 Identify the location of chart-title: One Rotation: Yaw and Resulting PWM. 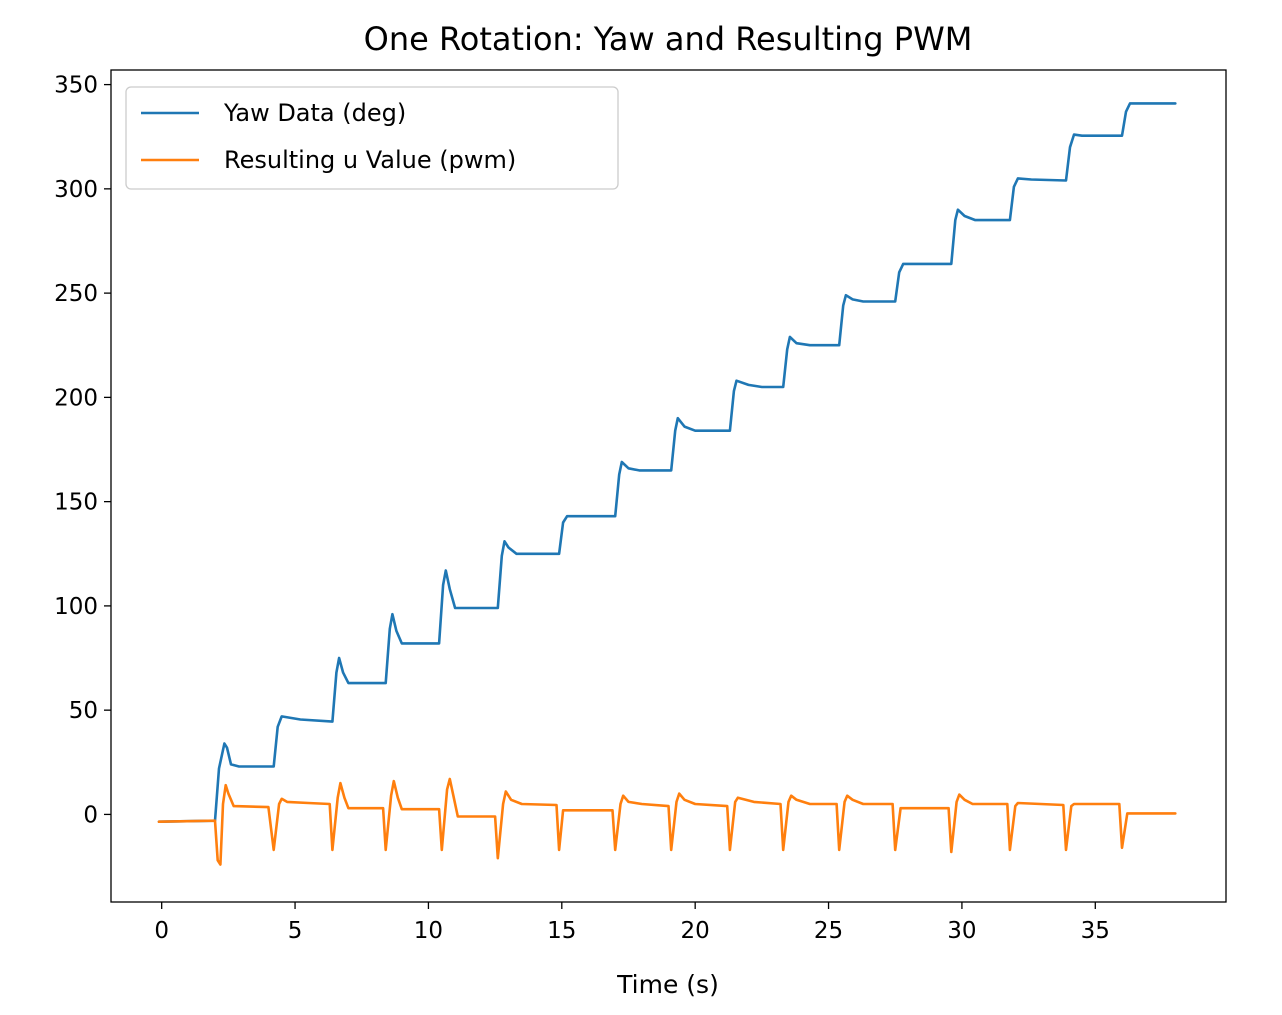
(668, 39).